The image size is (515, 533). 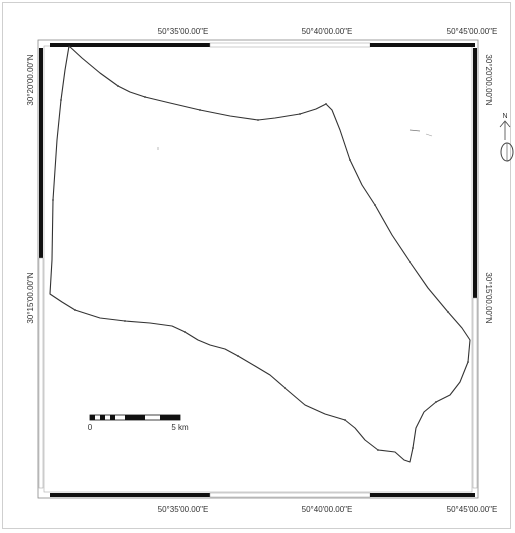 I want to click on top-label-2: 50°40'00.00"E, so click(x=327, y=31).